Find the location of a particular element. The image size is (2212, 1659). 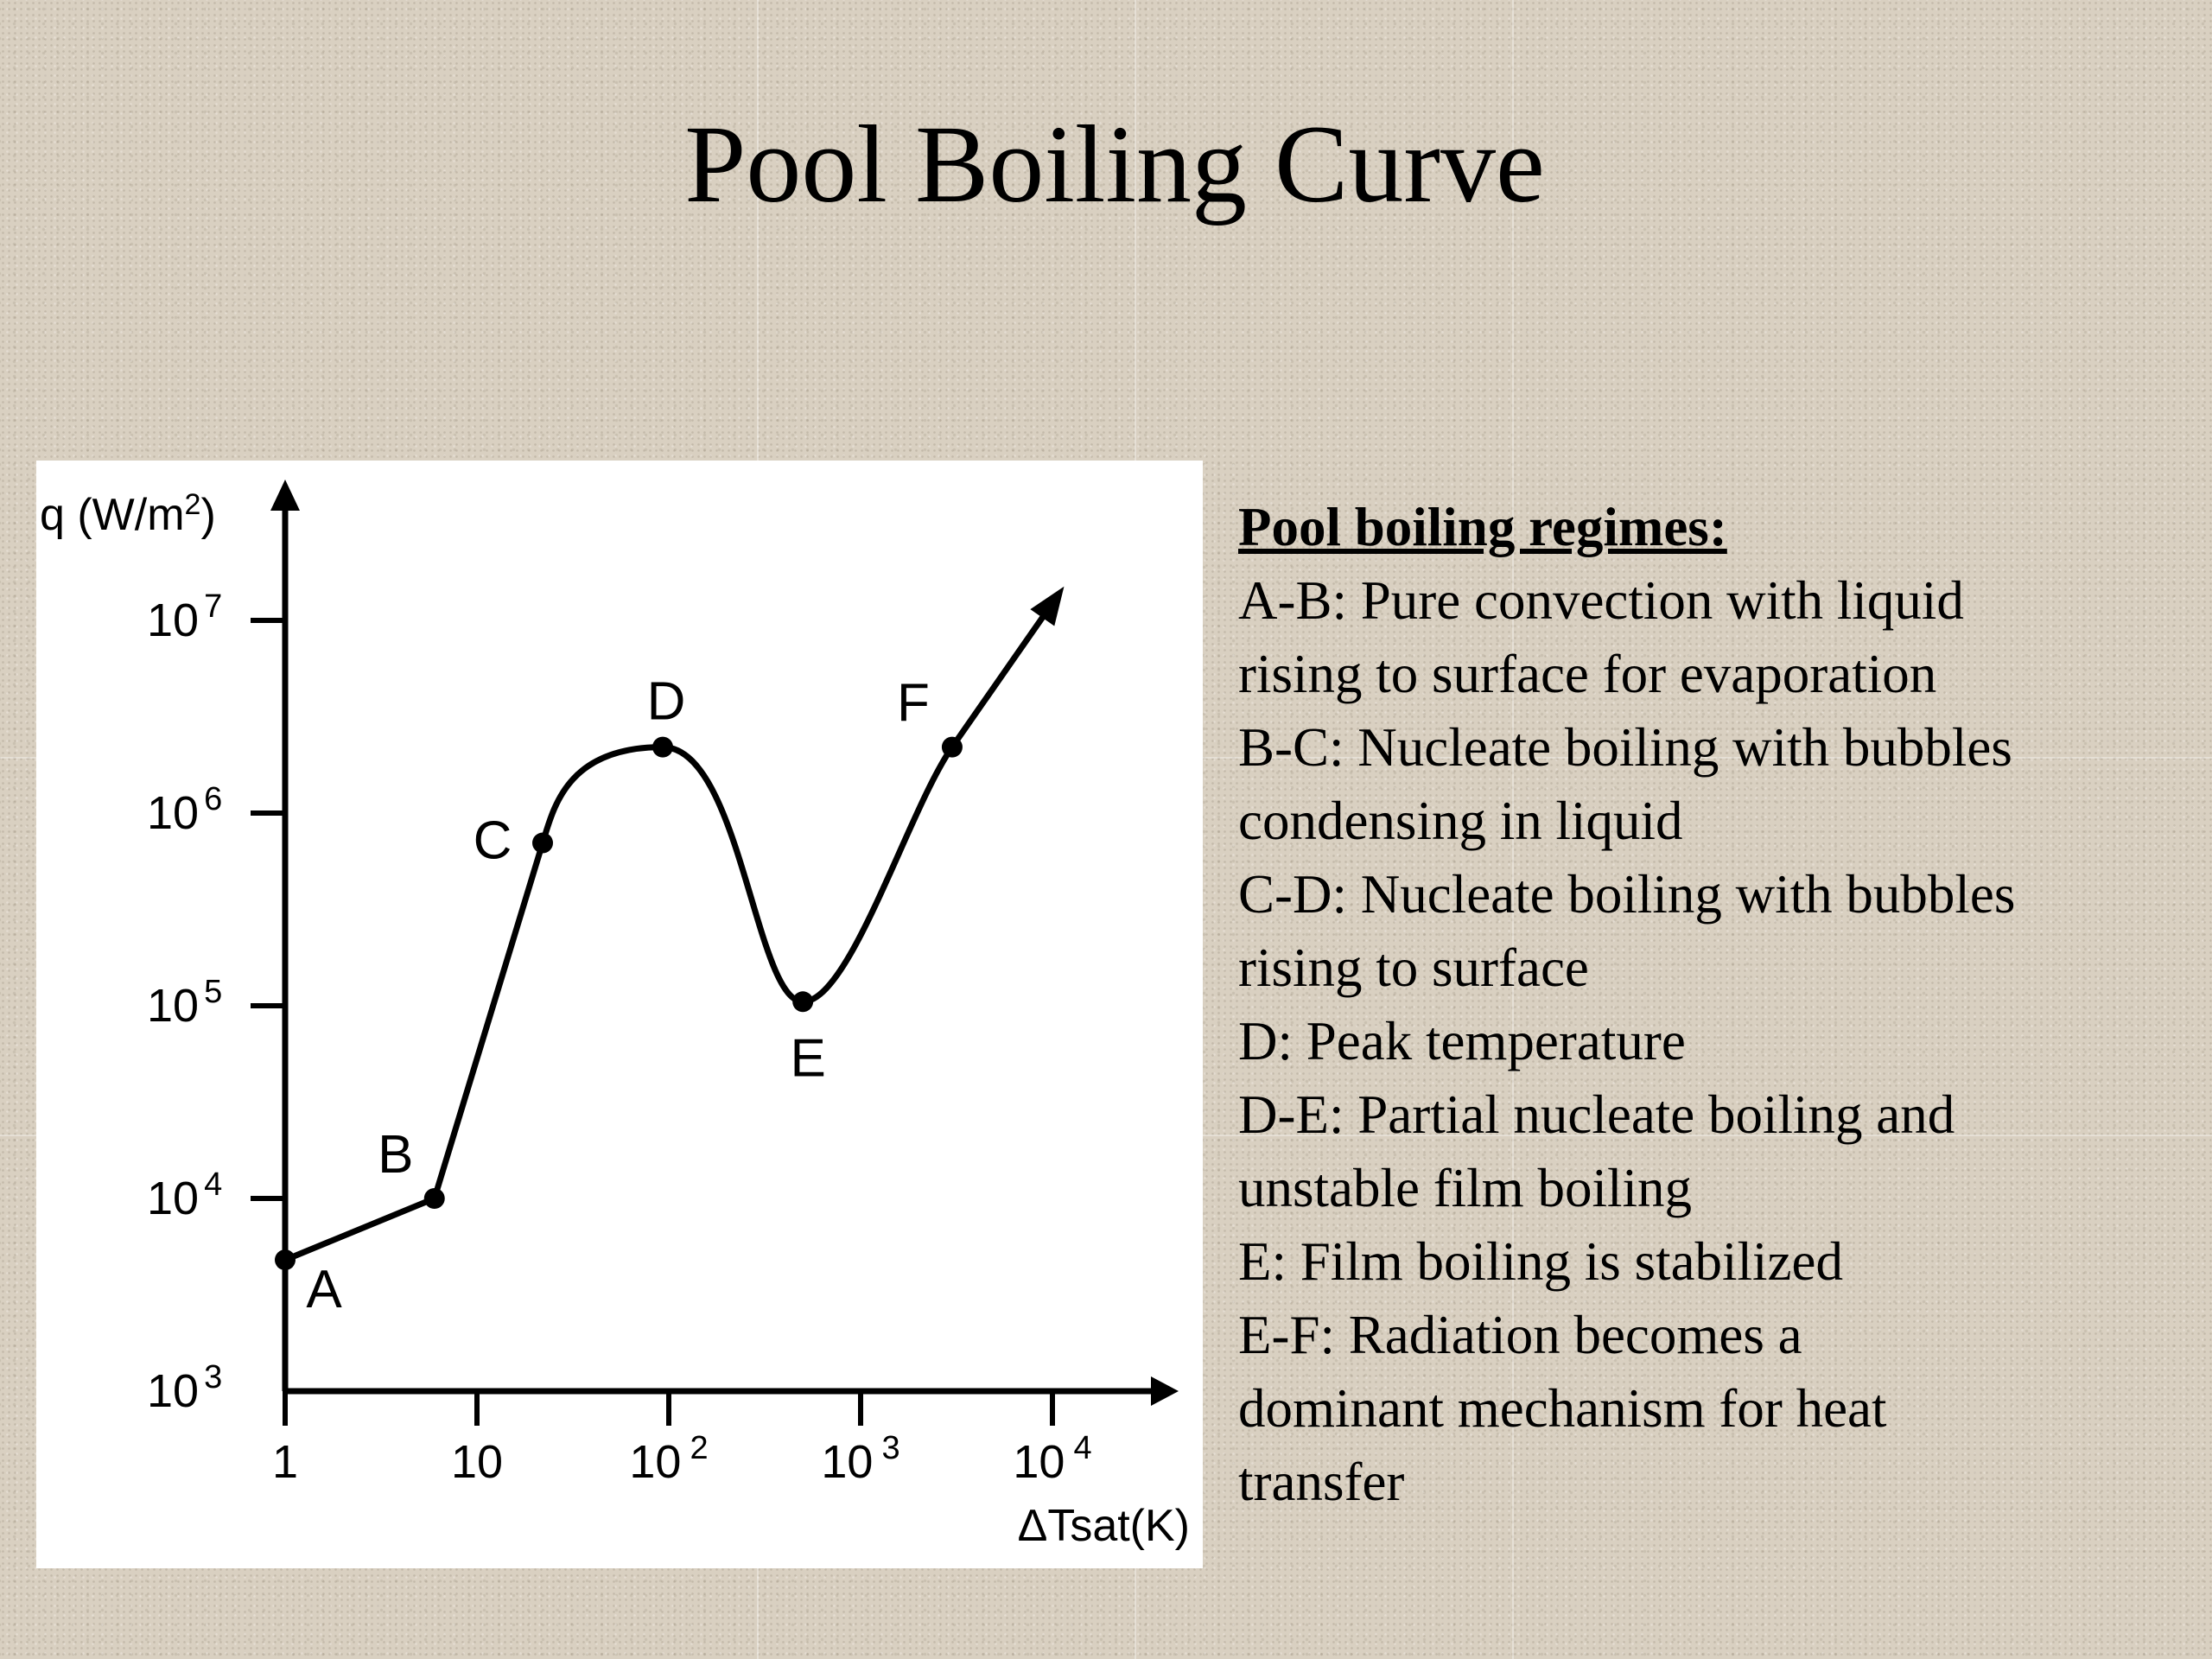

regime-line: rising to surface is located at coordinates (1413, 968).